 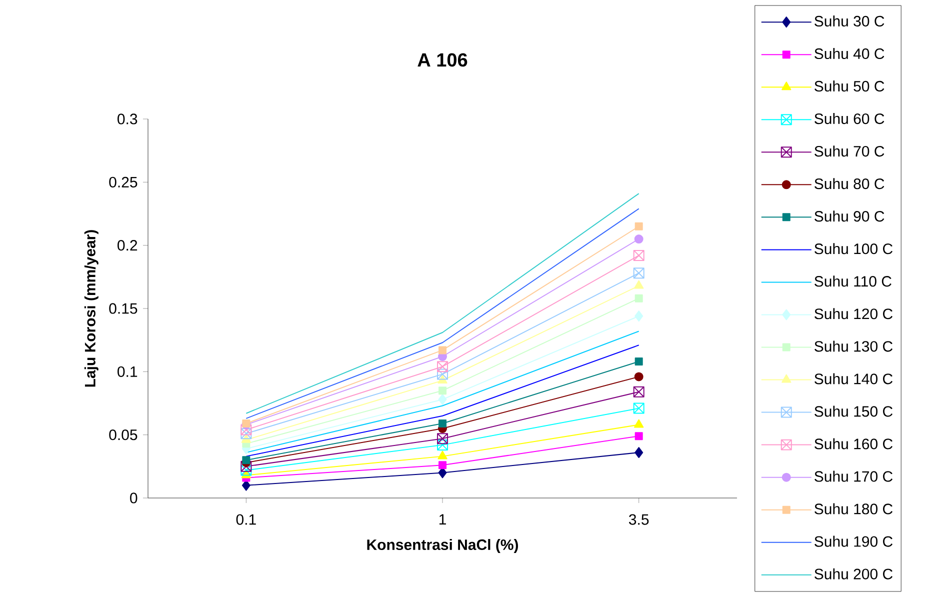 What do you see at coordinates (128, 371) in the screenshot?
I see `y-tick-label: 0.1` at bounding box center [128, 371].